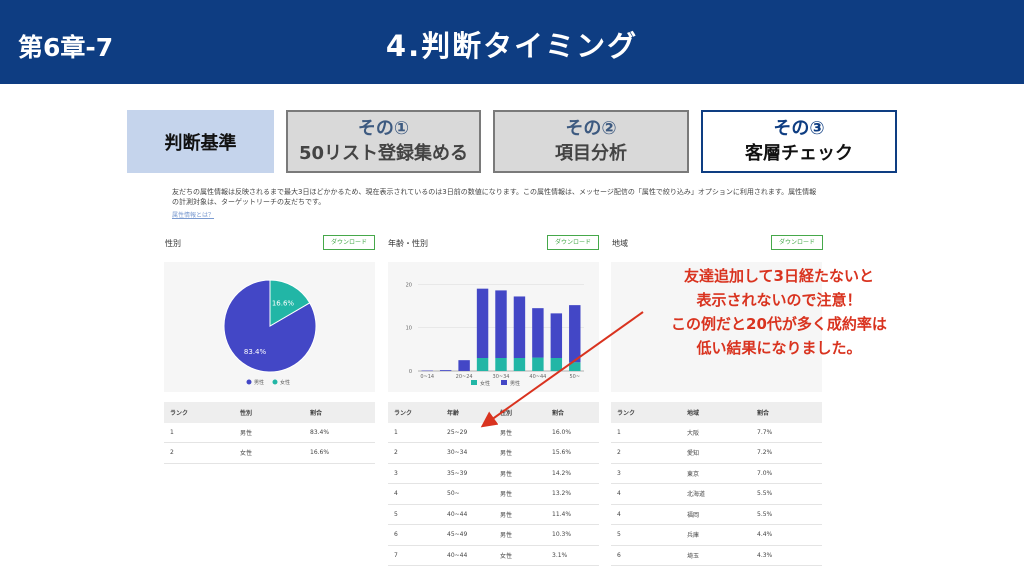  Describe the element at coordinates (457, 535) in the screenshot. I see `cell-age: 45~49` at that location.